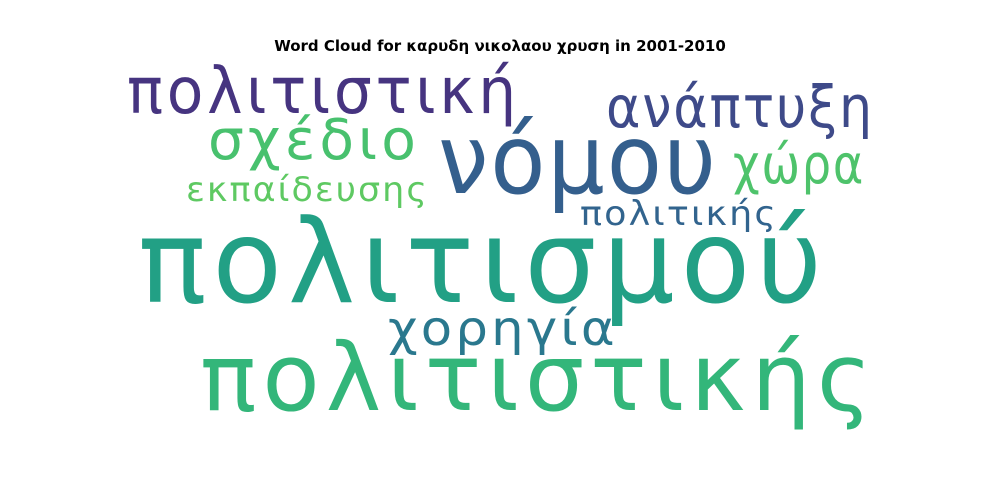 The height and width of the screenshot is (500, 1000). Describe the element at coordinates (323, 91) in the screenshot. I see `word-4: πολιτιστική` at that location.